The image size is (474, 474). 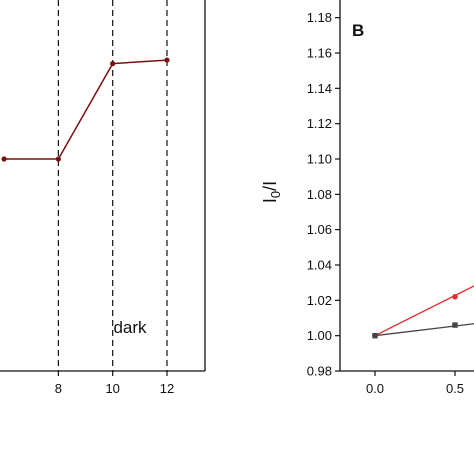 I want to click on annotation-dark: dark, so click(x=130, y=327).